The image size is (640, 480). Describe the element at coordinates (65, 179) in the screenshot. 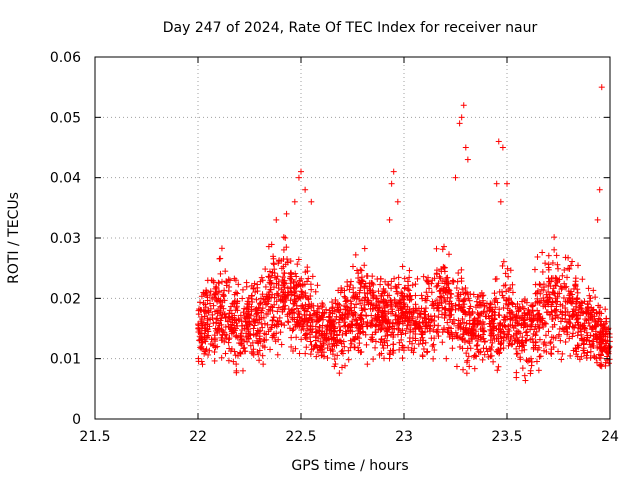

I see `y-tick-label: 0.04` at that location.